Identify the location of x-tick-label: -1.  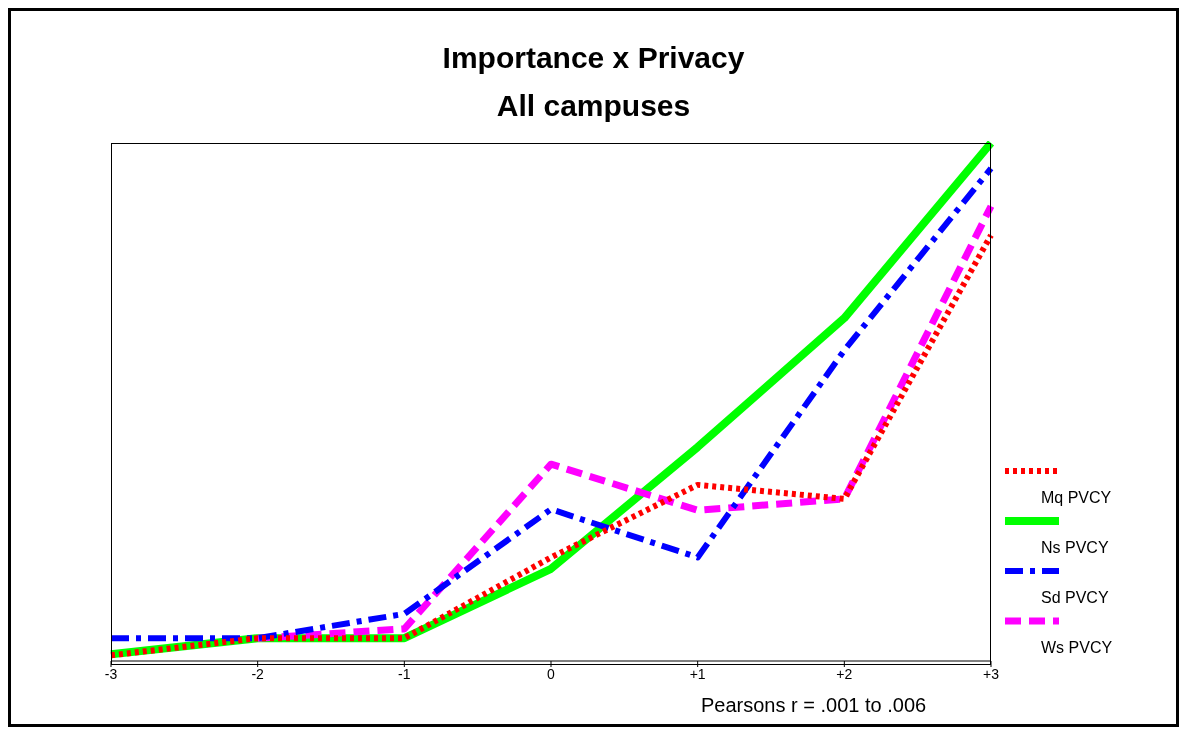
(404, 673).